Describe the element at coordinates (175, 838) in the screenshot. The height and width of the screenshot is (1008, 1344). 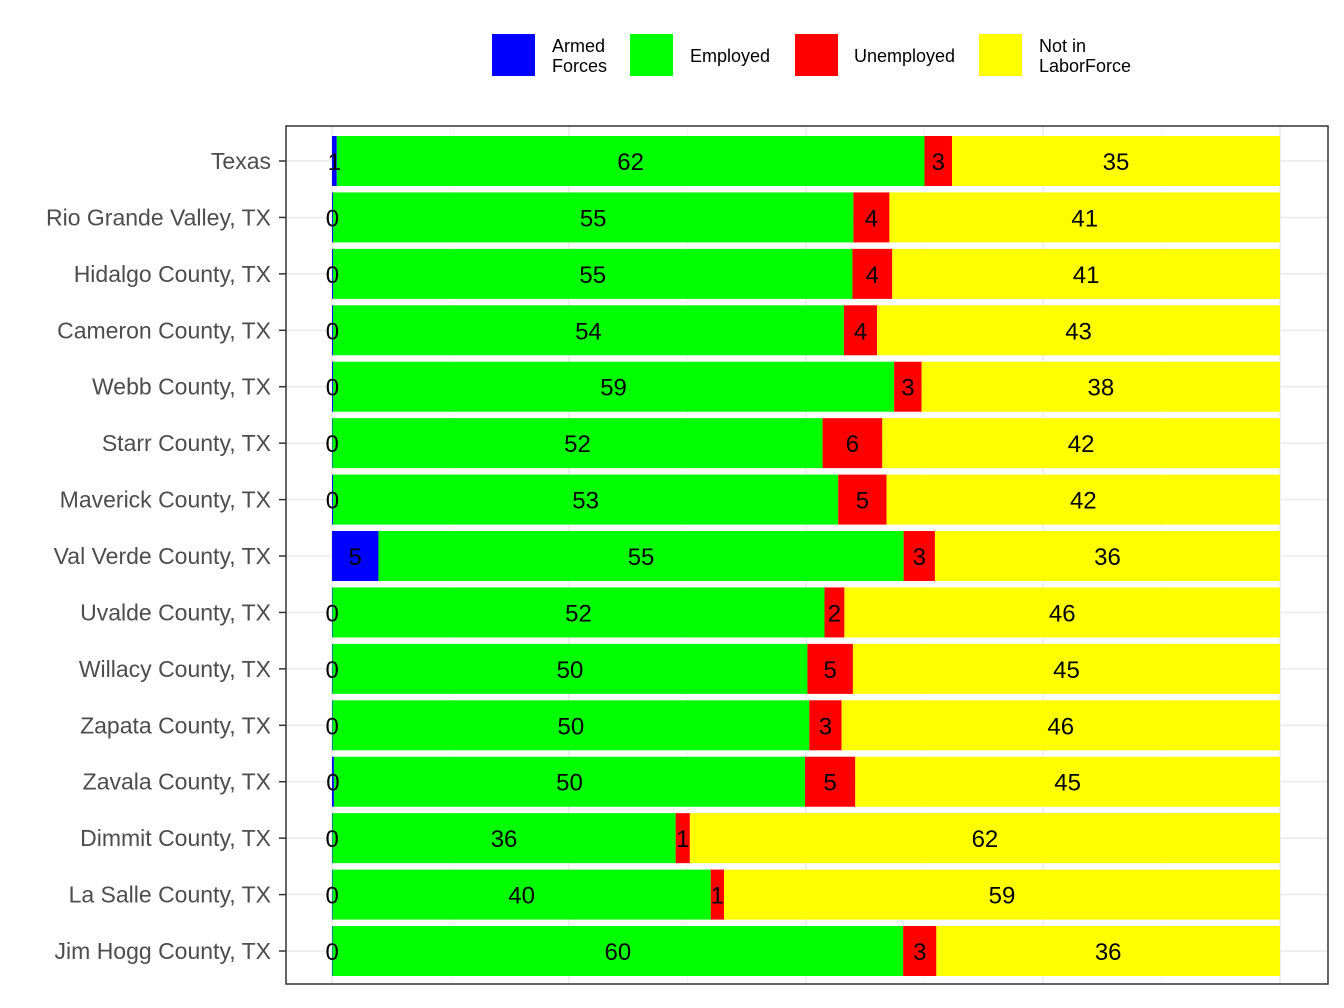
I see `y-tick-label: Dimmit County, TX` at that location.